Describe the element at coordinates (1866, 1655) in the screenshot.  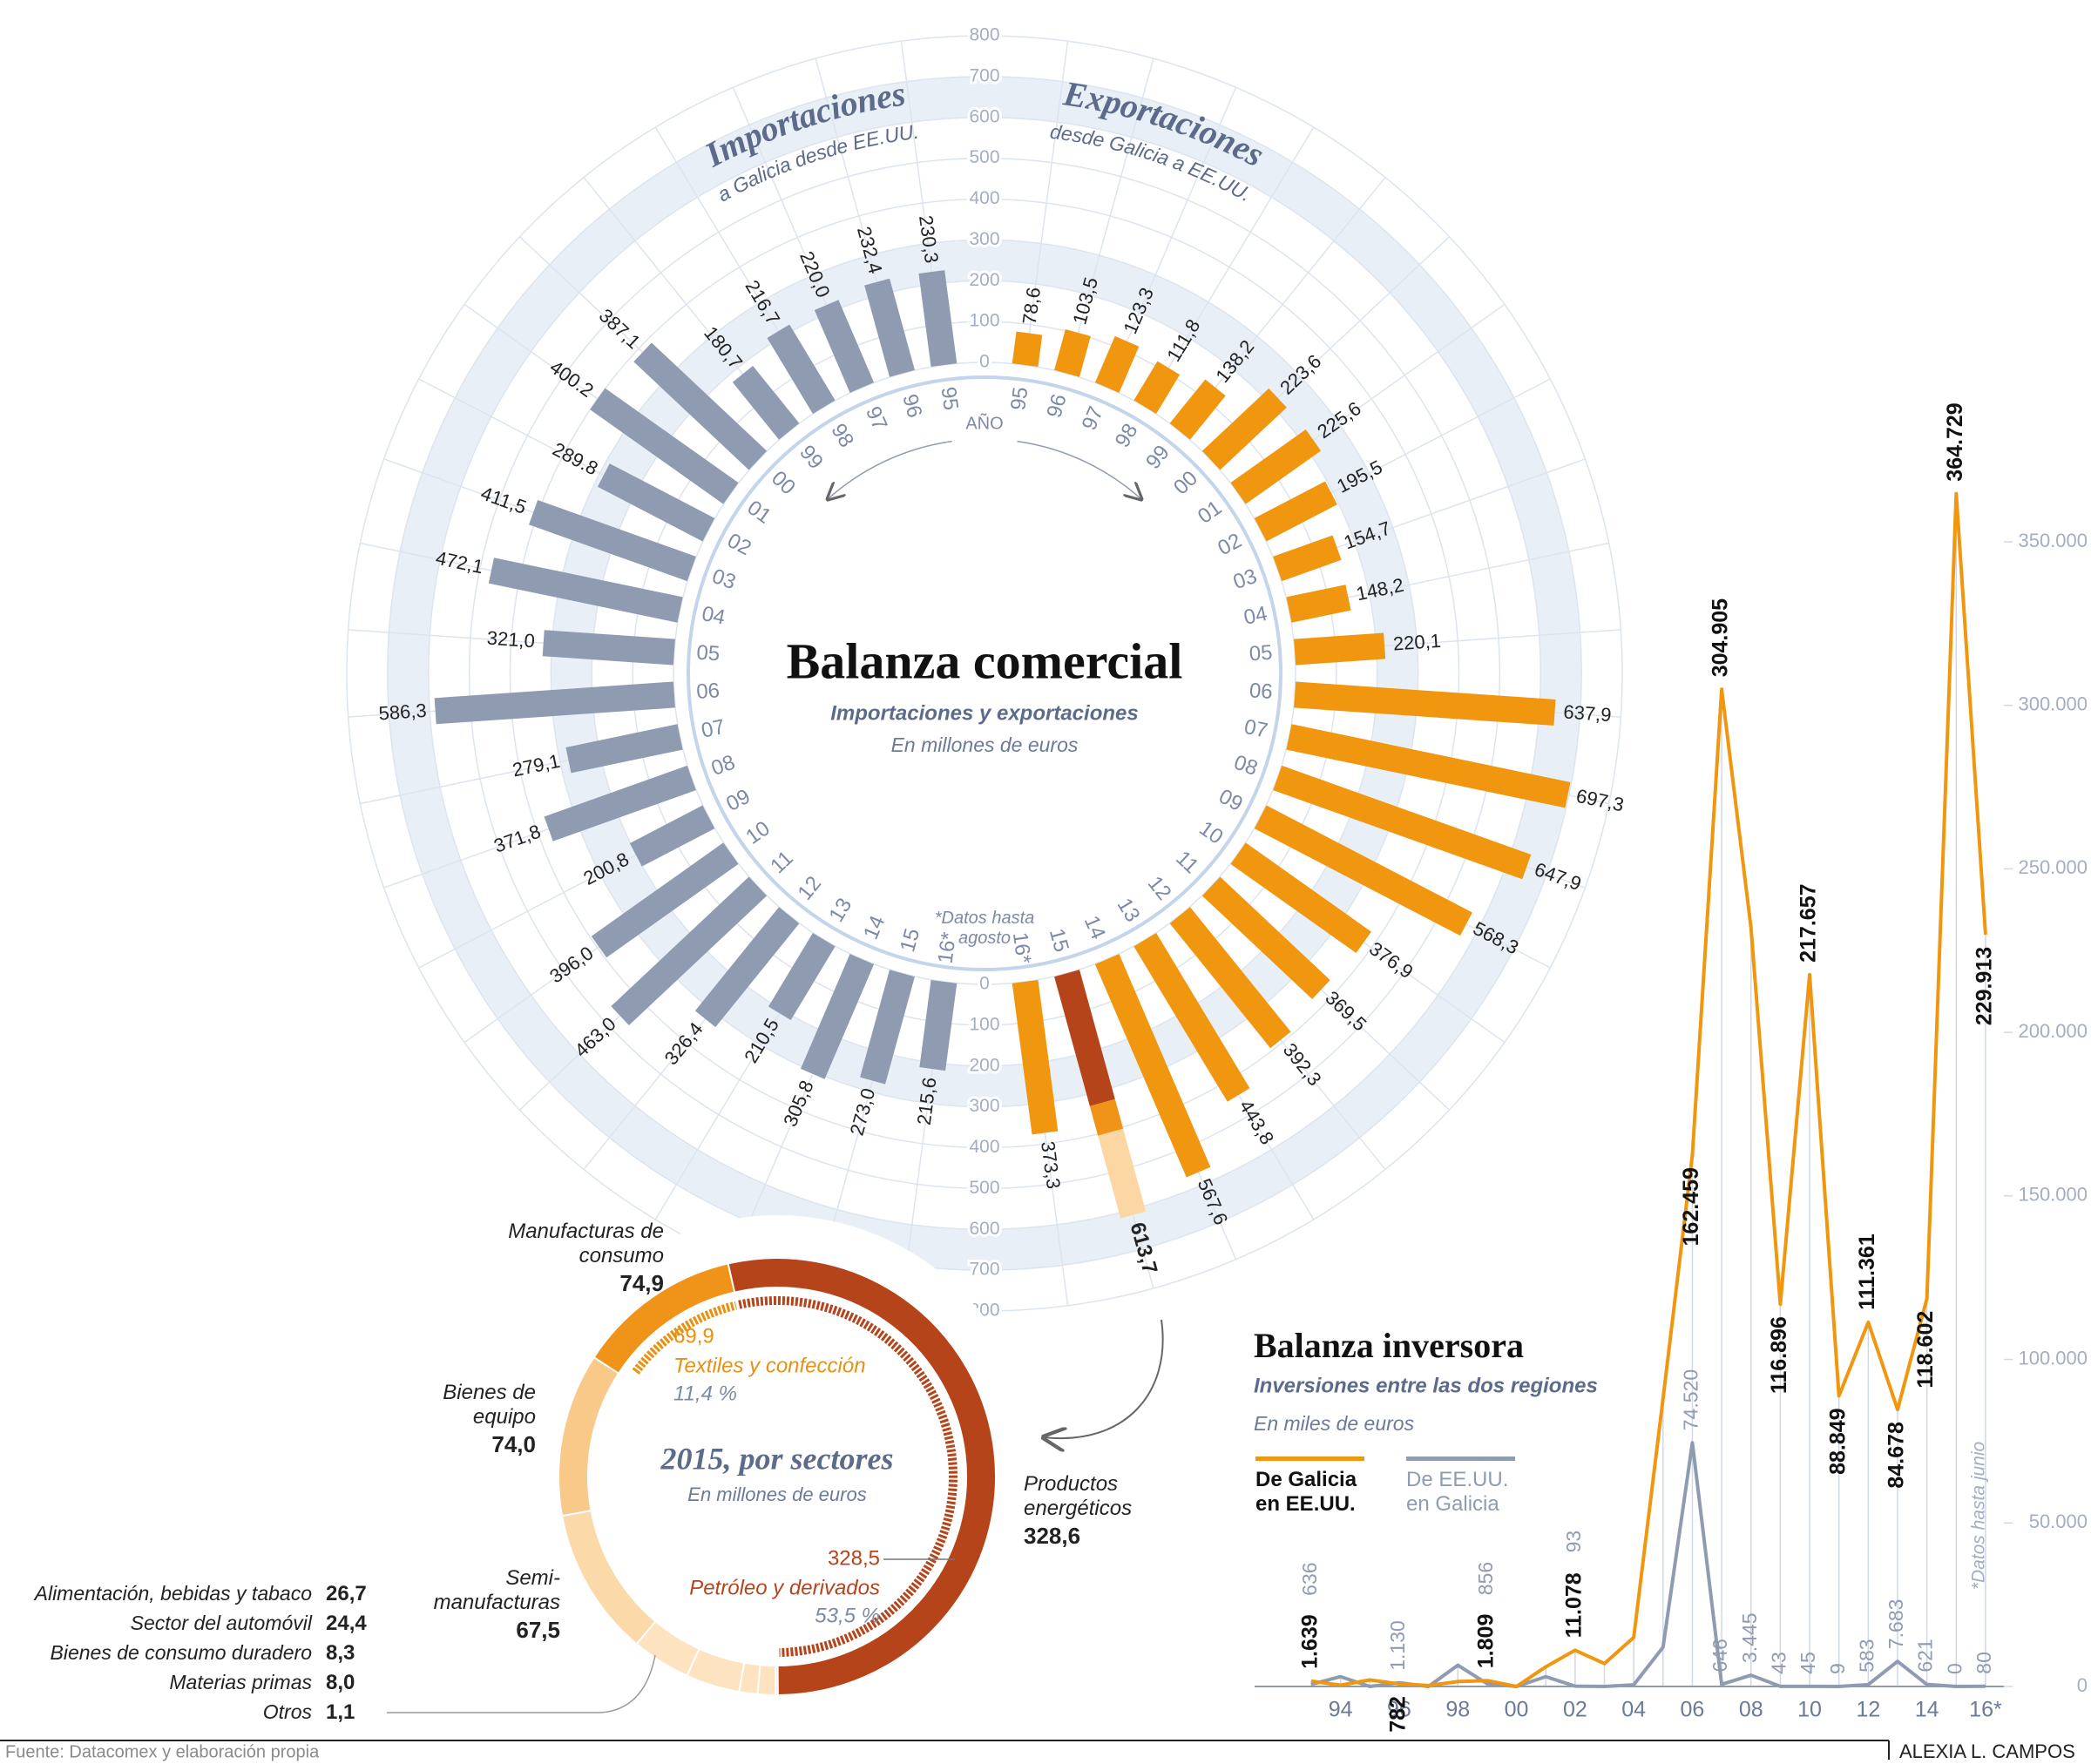
I see `value-label: 583` at that location.